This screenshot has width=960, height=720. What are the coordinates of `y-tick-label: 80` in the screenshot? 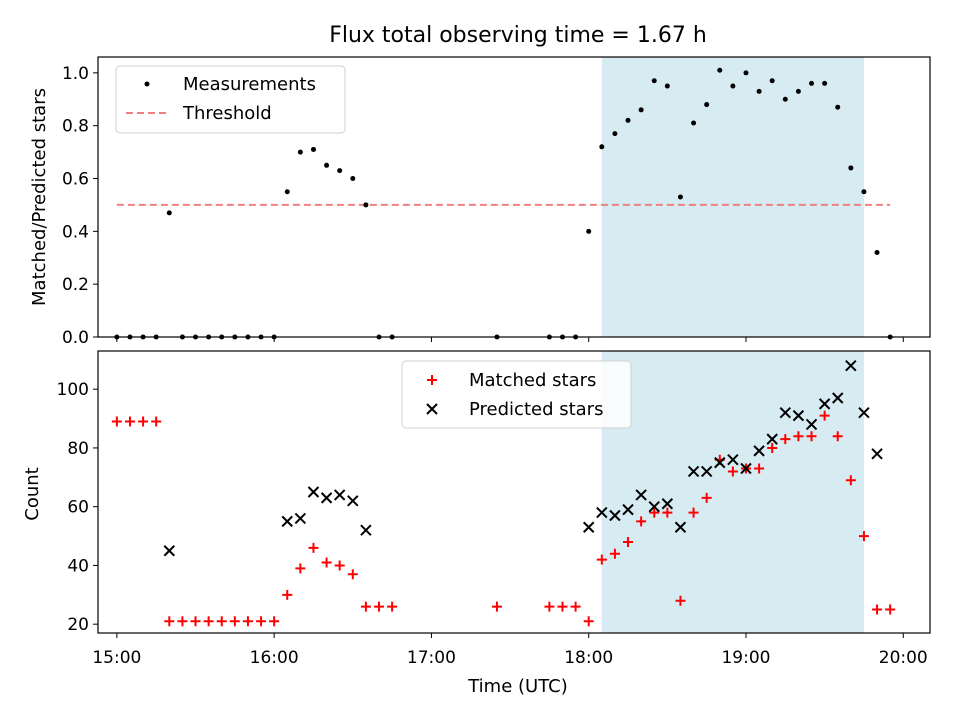 It's located at (78, 449).